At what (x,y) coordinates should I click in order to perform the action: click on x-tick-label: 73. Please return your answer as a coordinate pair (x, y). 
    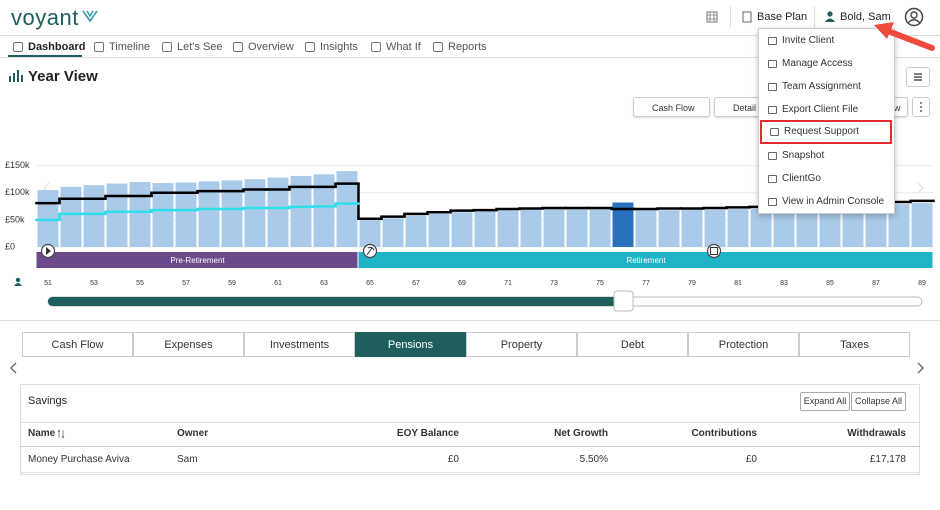
    Looking at the image, I should click on (554, 283).